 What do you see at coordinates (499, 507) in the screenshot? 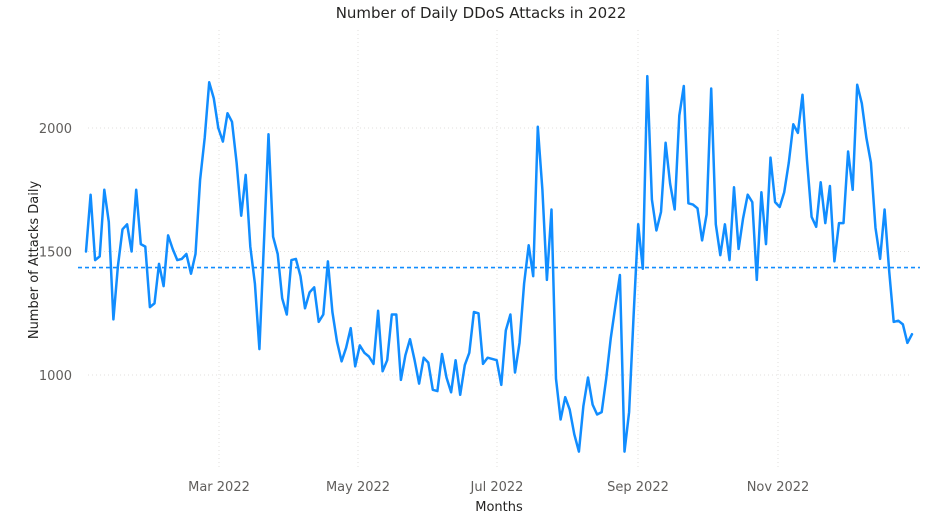
I see `x-axis-title: Months` at bounding box center [499, 507].